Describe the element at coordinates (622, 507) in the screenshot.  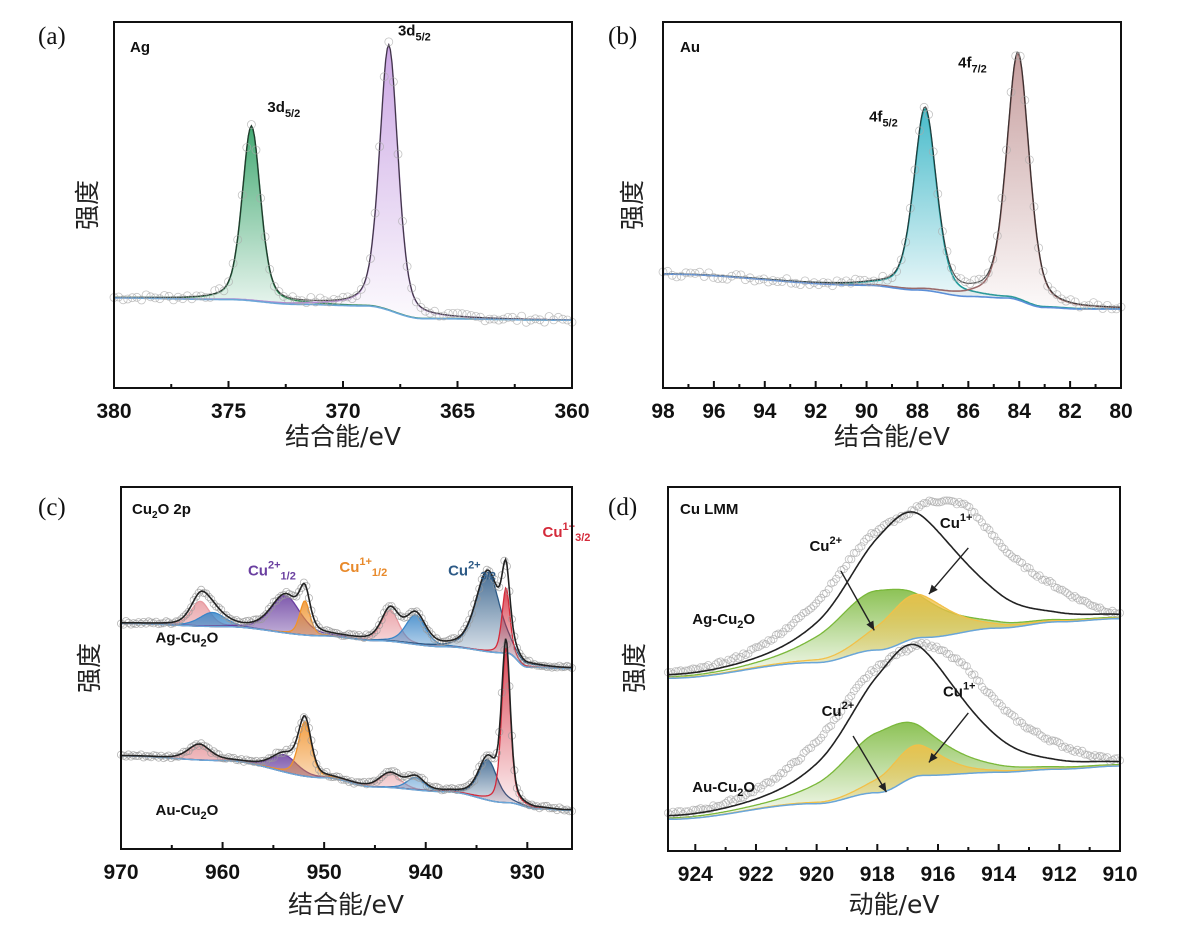
I see `panel-letter: (d)` at that location.